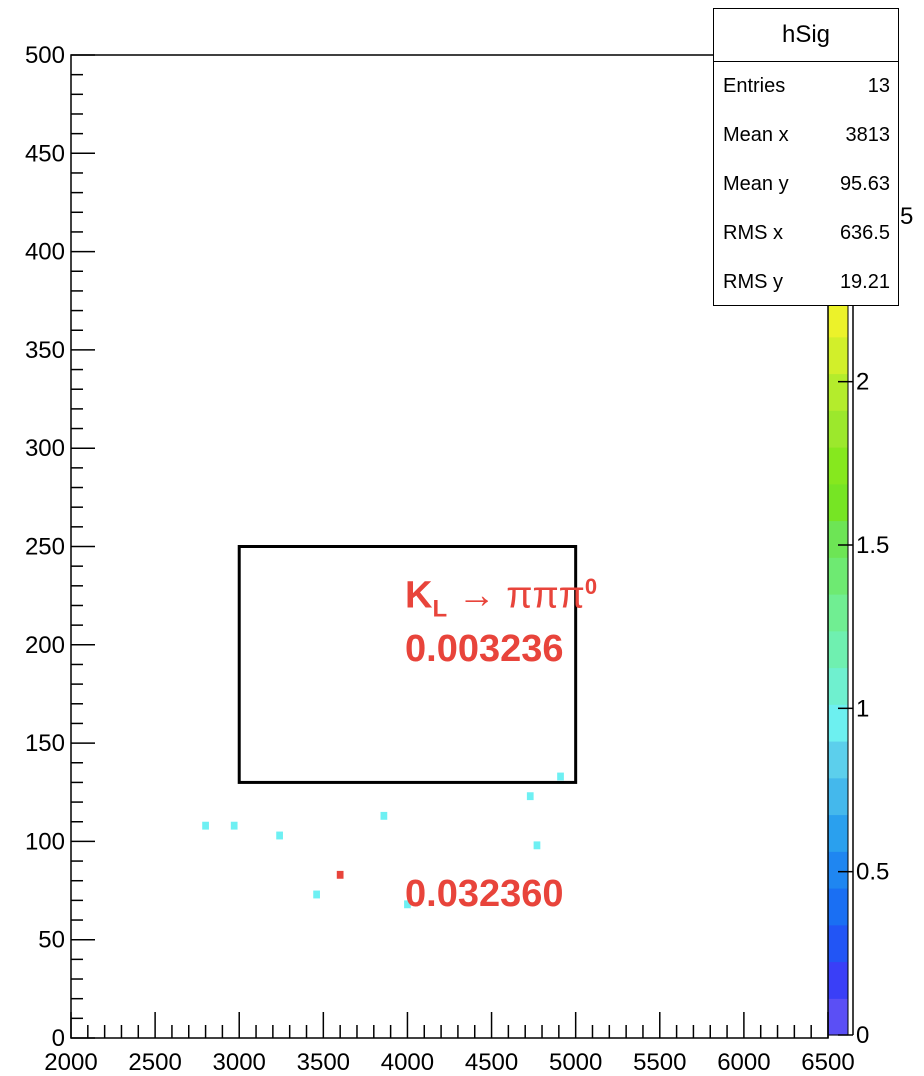 The width and height of the screenshot is (924, 1076). What do you see at coordinates (45, 743) in the screenshot?
I see `y-tick-label: 150` at bounding box center [45, 743].